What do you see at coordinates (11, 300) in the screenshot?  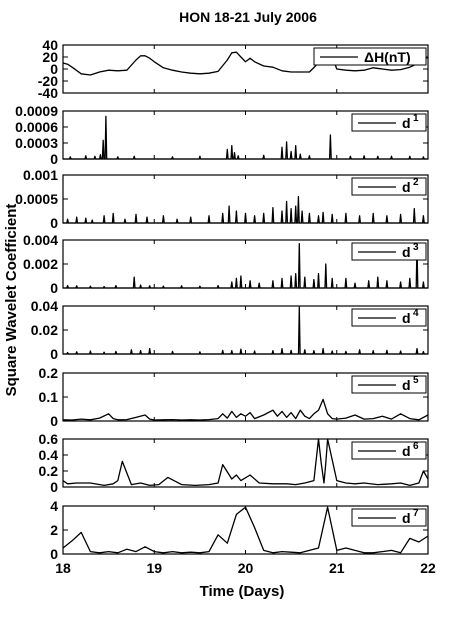 I see `y-axis-label: Square Wavelet Coefficient` at bounding box center [11, 300].